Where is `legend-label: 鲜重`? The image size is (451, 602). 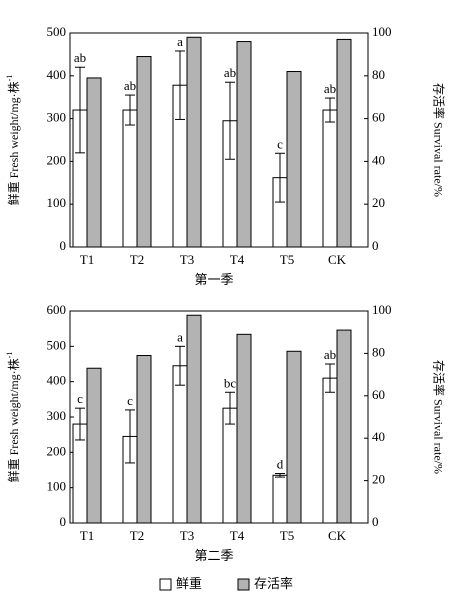
legend-label: 鲜重 is located at coordinates (189, 583).